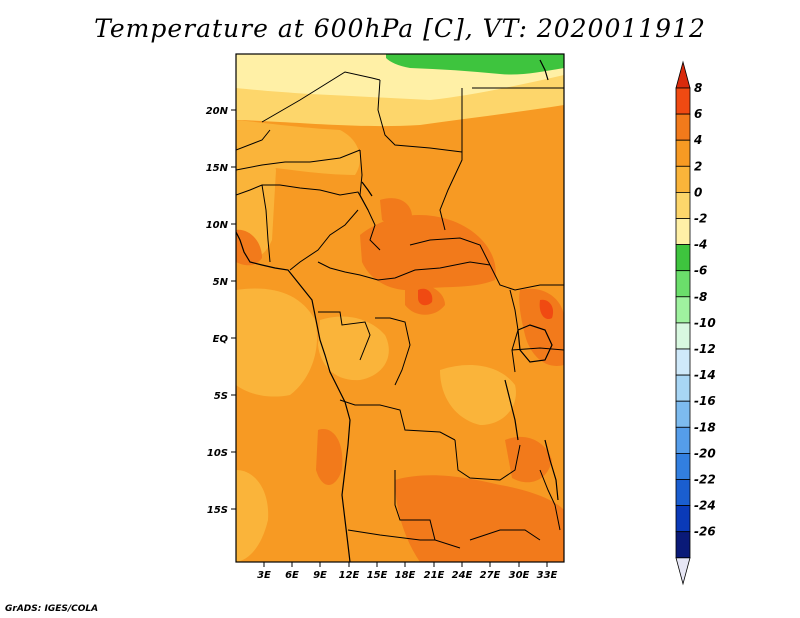  I want to click on colorbar-label: -6, so click(700, 271).